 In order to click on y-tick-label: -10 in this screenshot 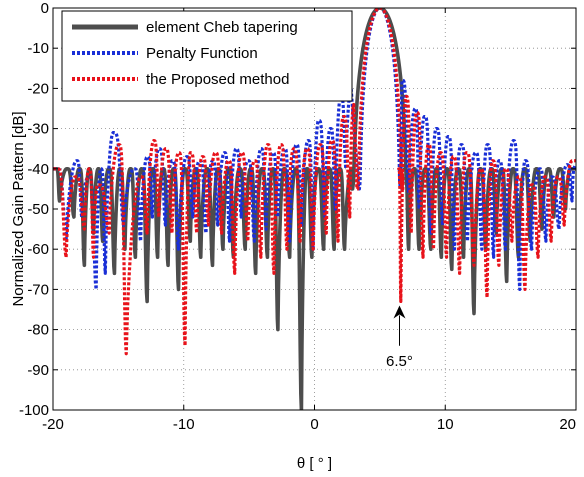, I will do `click(38, 48)`.